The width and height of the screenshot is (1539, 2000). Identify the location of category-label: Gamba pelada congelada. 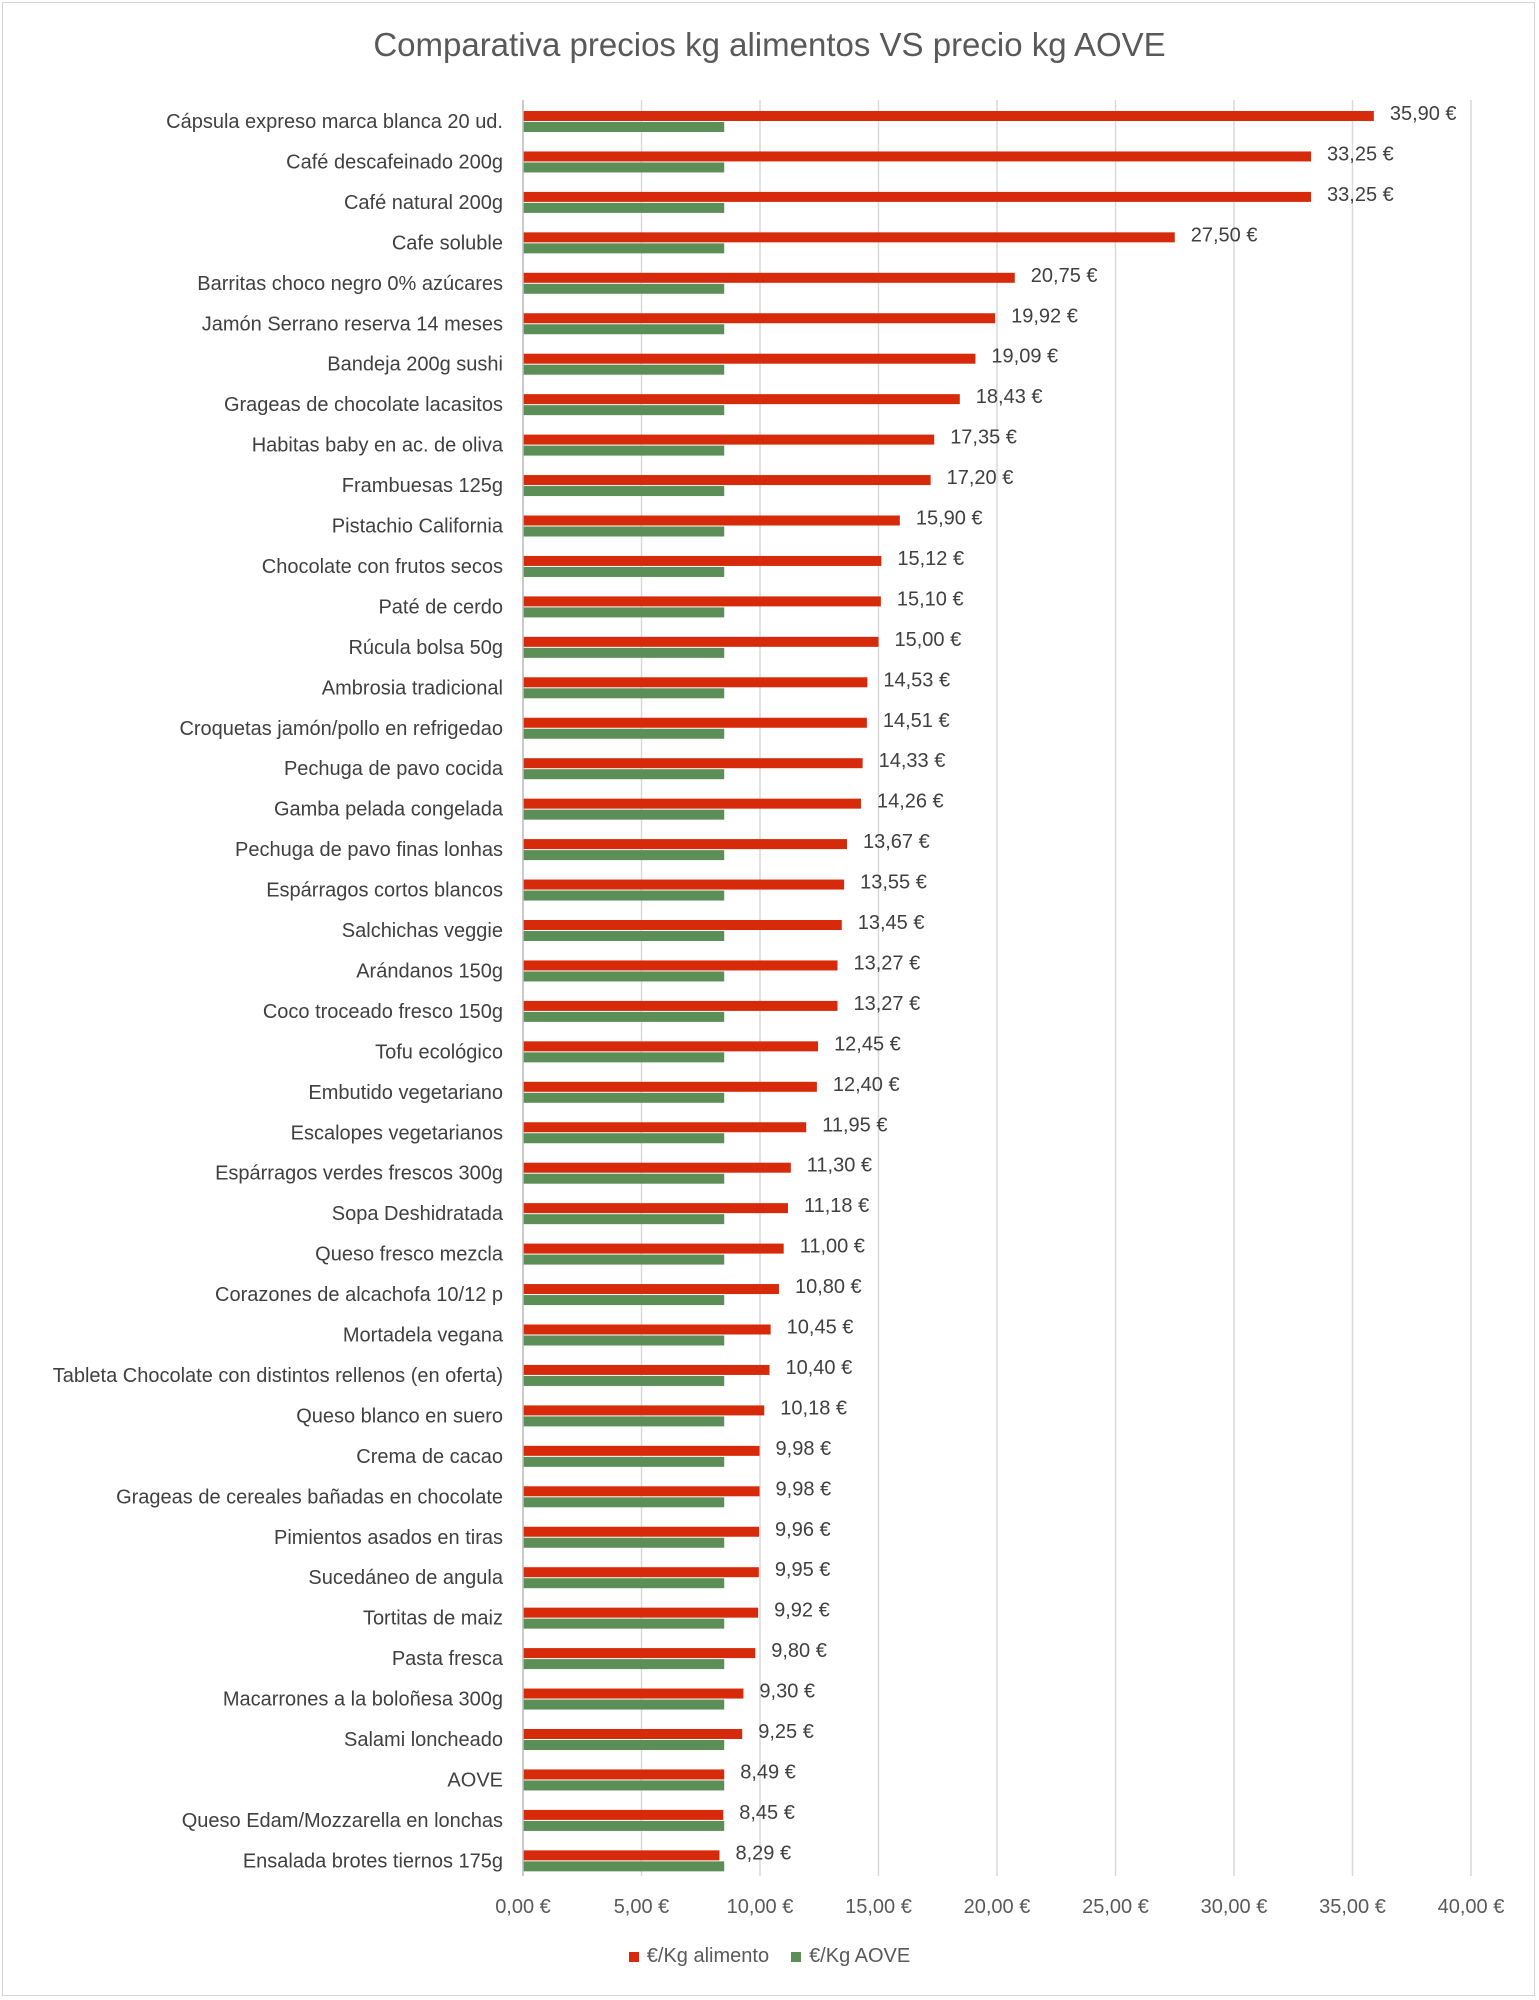
(389, 810).